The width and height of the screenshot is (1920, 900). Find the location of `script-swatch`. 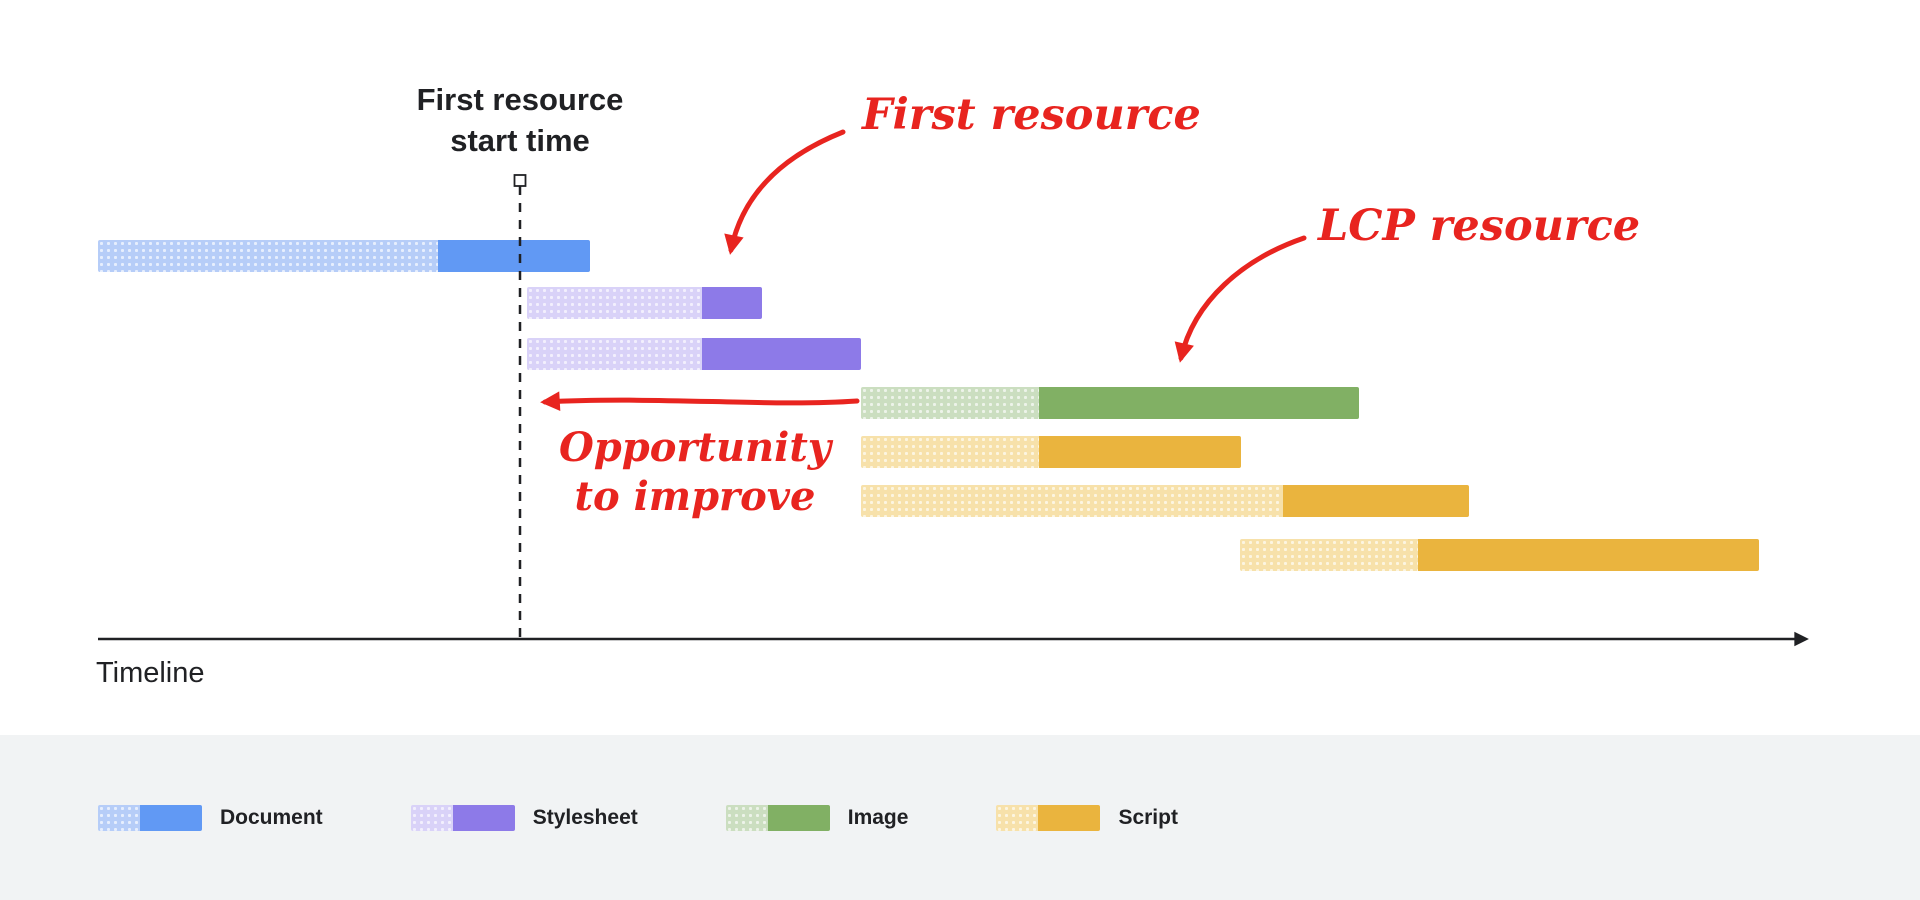

script-swatch is located at coordinates (1048, 818).